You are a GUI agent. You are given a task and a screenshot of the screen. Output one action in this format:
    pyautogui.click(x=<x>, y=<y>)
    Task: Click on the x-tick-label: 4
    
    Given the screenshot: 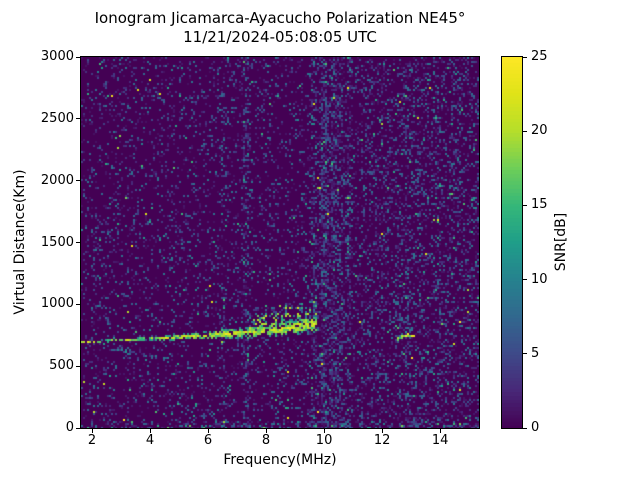 What is the action you would take?
    pyautogui.click(x=150, y=440)
    